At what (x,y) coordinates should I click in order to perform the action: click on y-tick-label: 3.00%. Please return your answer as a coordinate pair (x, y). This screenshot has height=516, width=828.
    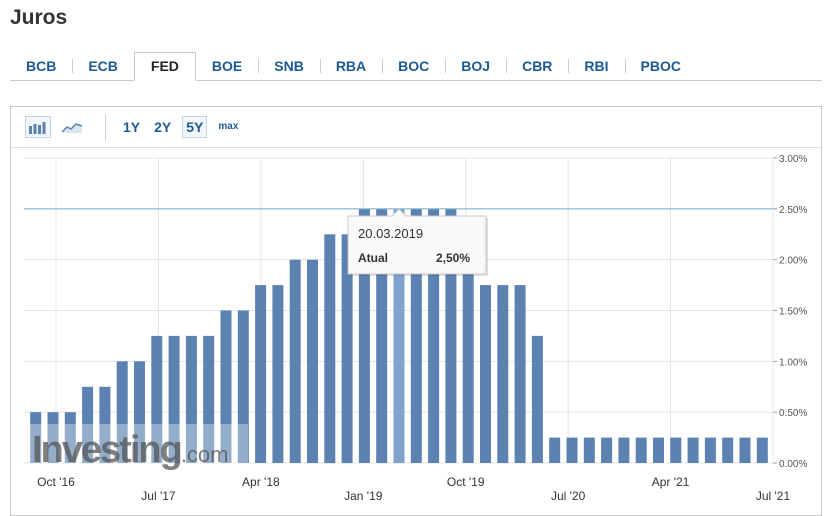
    Looking at the image, I should click on (793, 159).